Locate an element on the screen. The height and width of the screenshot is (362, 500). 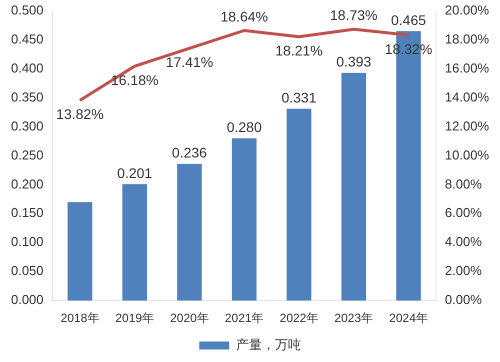
y-tick-label: 0.200 is located at coordinates (27, 184).